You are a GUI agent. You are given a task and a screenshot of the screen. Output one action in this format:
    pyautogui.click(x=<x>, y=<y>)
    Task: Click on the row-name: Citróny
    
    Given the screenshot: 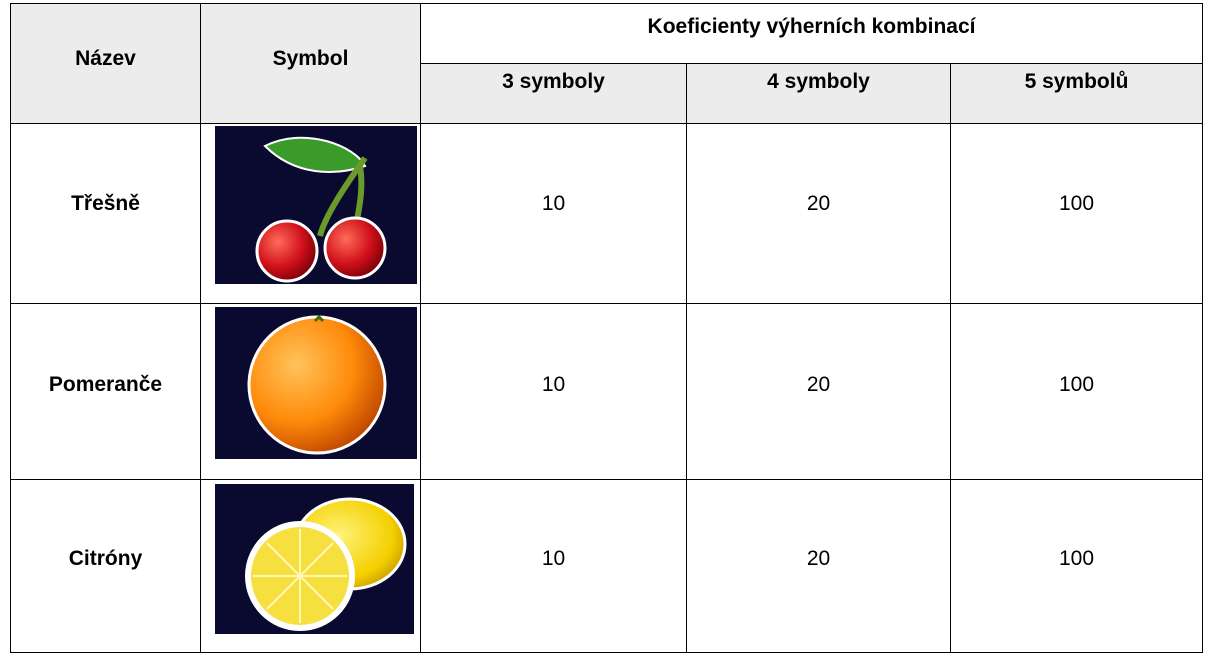 What is the action you would take?
    pyautogui.click(x=105, y=566)
    